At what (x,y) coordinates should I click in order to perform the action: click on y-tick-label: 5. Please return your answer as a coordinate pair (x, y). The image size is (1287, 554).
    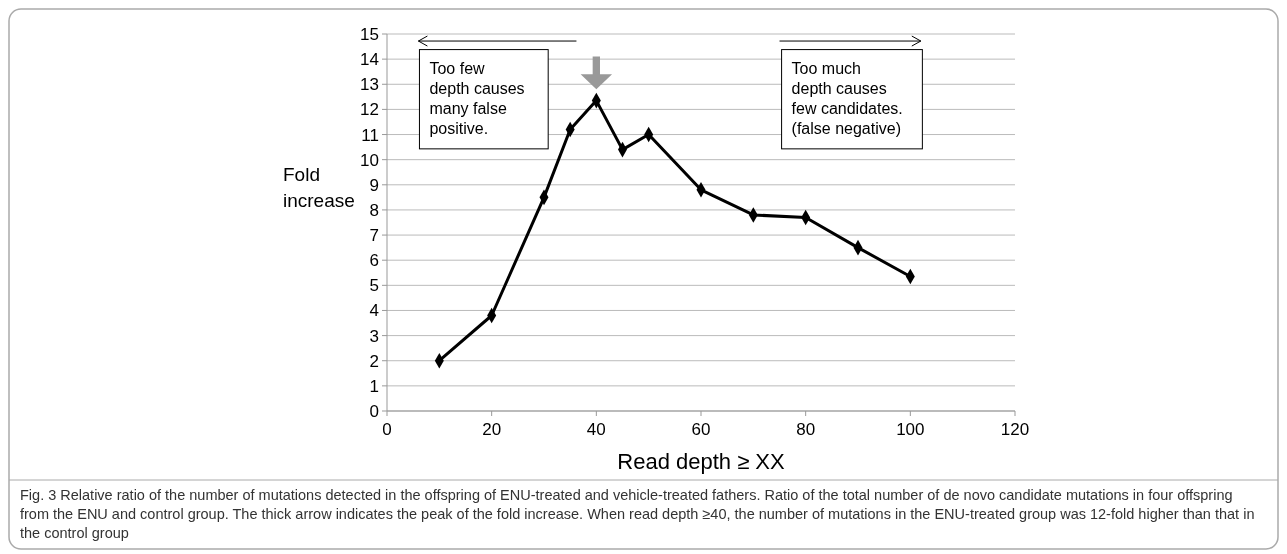
    Looking at the image, I should click on (374, 286).